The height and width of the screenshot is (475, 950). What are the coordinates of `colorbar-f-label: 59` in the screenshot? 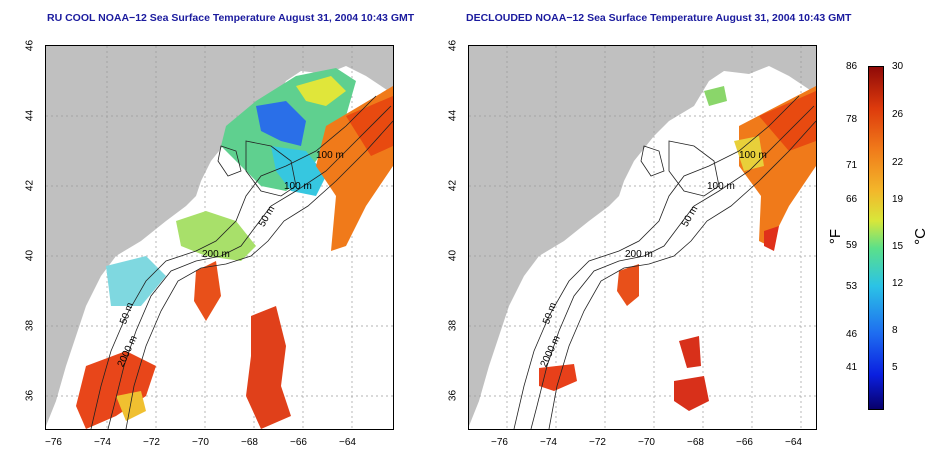 It's located at (852, 245).